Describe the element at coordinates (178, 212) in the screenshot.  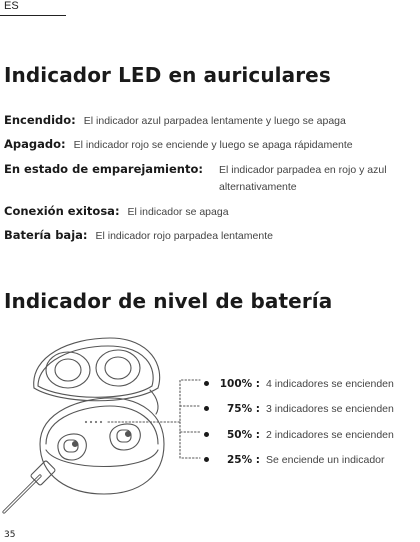
I see `led-row-text: El indicador se apaga` at that location.